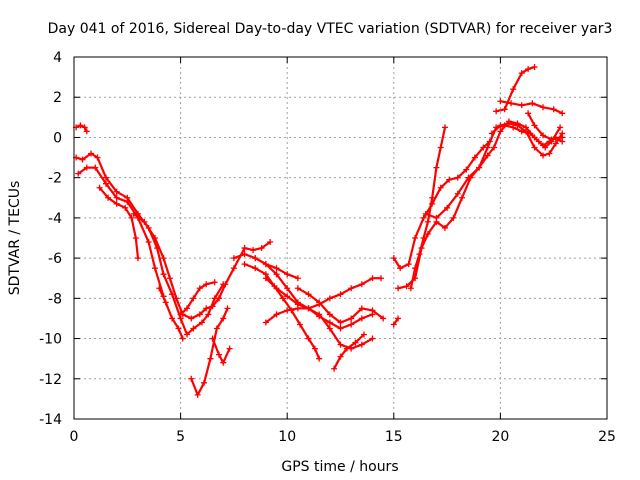  Describe the element at coordinates (394, 437) in the screenshot. I see `x-tick-label: 15` at that location.